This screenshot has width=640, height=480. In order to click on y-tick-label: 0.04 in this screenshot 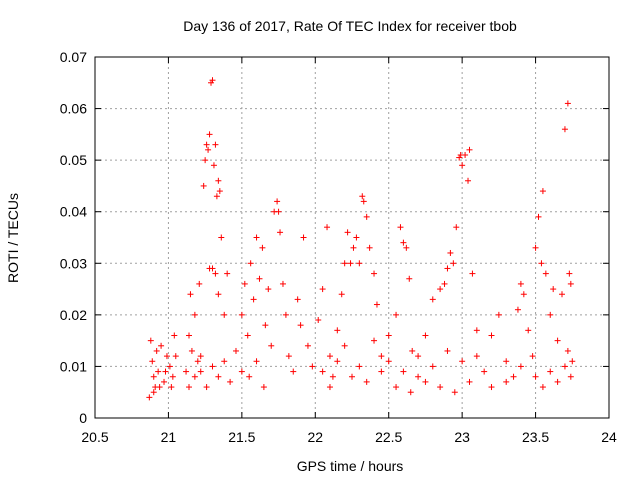, I will do `click(73, 212)`.